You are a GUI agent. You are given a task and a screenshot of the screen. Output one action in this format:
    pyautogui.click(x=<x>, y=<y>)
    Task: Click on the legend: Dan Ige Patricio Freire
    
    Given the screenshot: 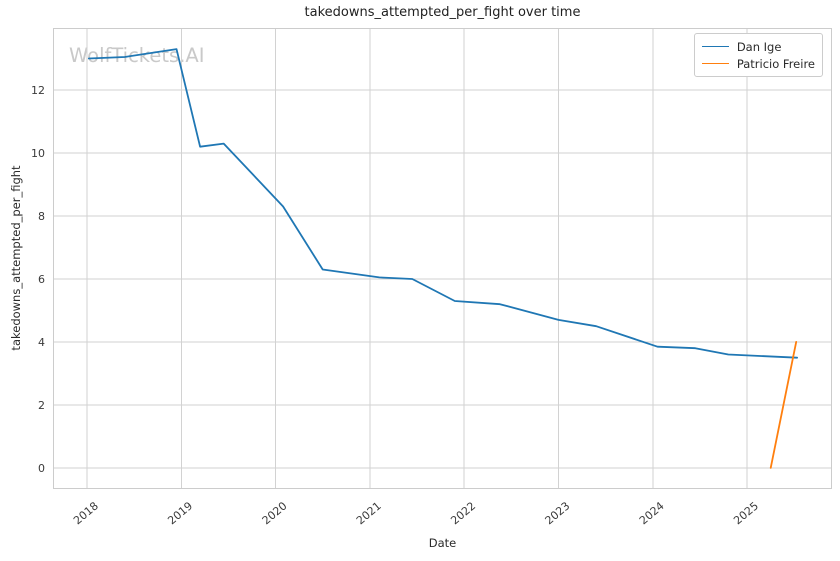 What is the action you would take?
    pyautogui.click(x=758, y=55)
    